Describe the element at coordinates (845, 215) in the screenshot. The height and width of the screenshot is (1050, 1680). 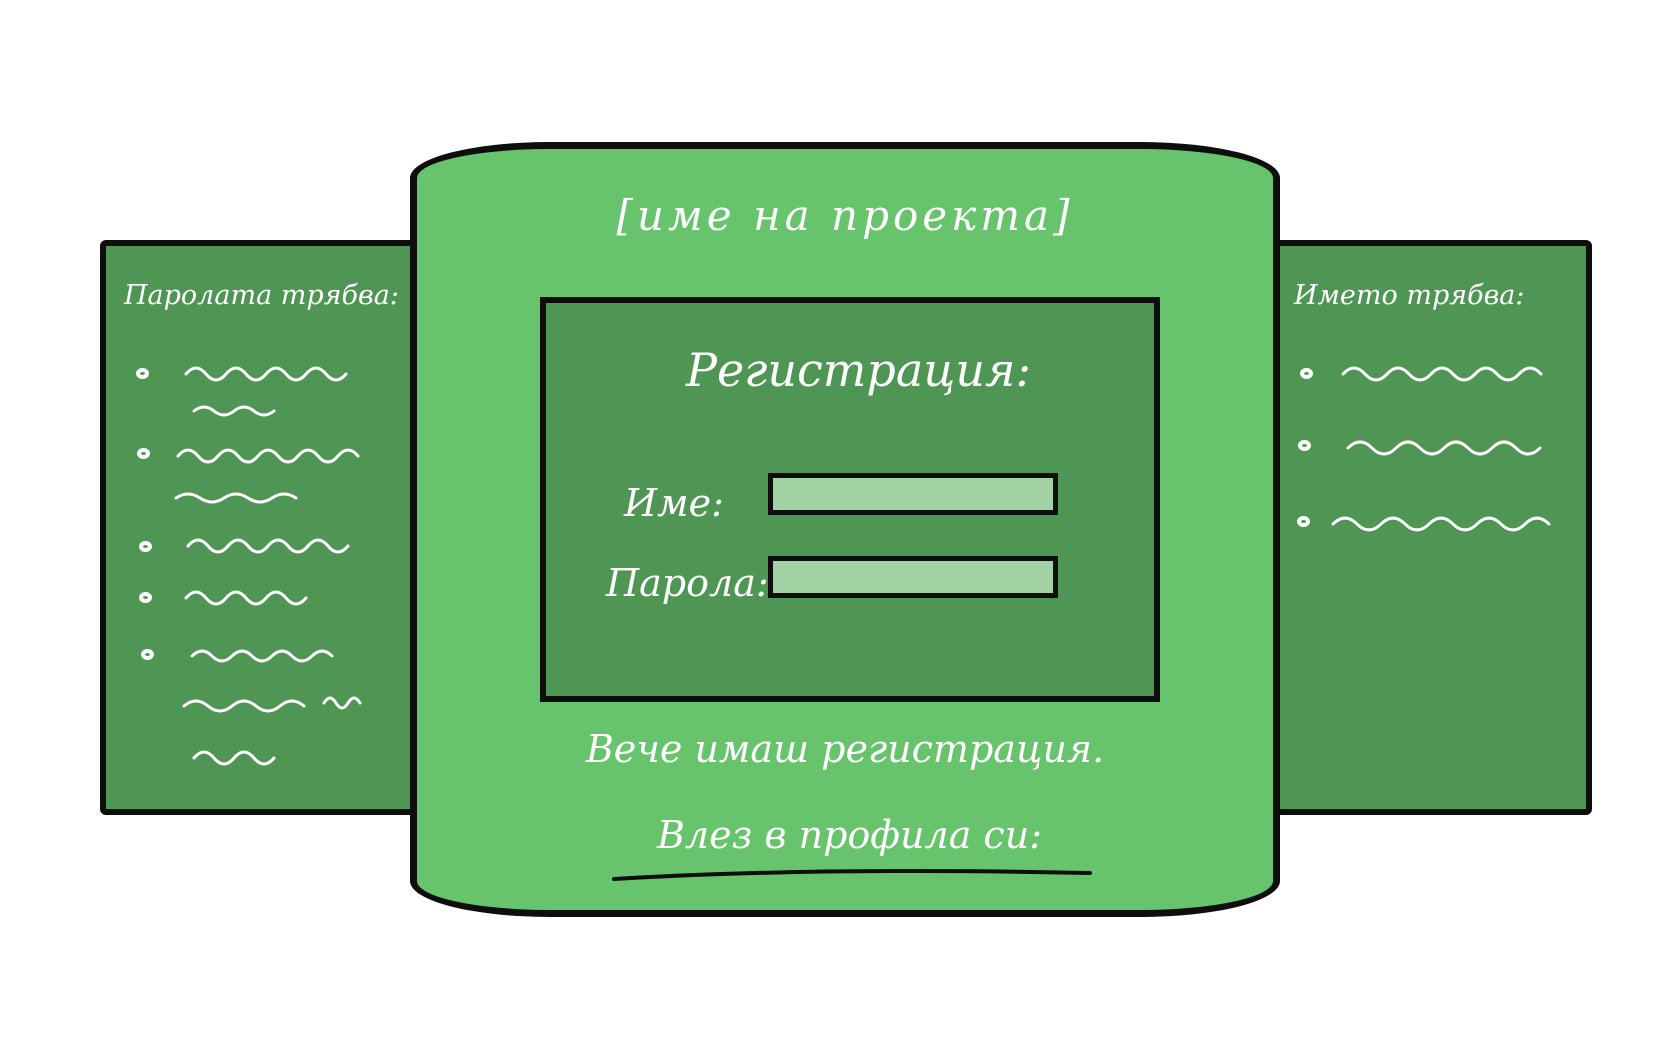
I see `project-title: [име на проекта]` at that location.